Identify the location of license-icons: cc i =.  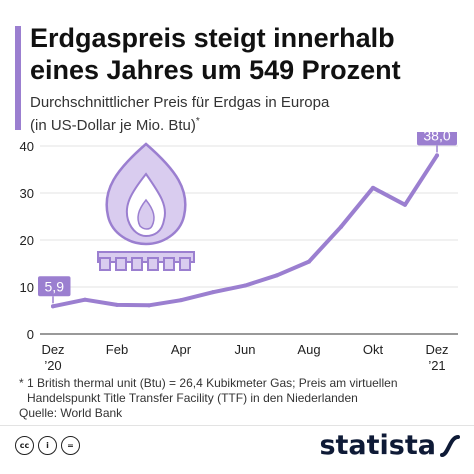
(47, 445).